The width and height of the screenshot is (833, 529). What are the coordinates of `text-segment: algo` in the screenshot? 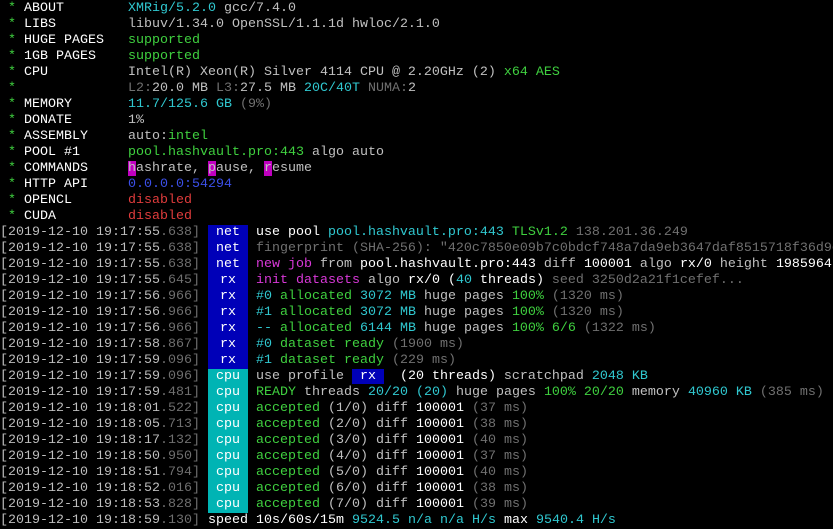 It's located at (383, 280).